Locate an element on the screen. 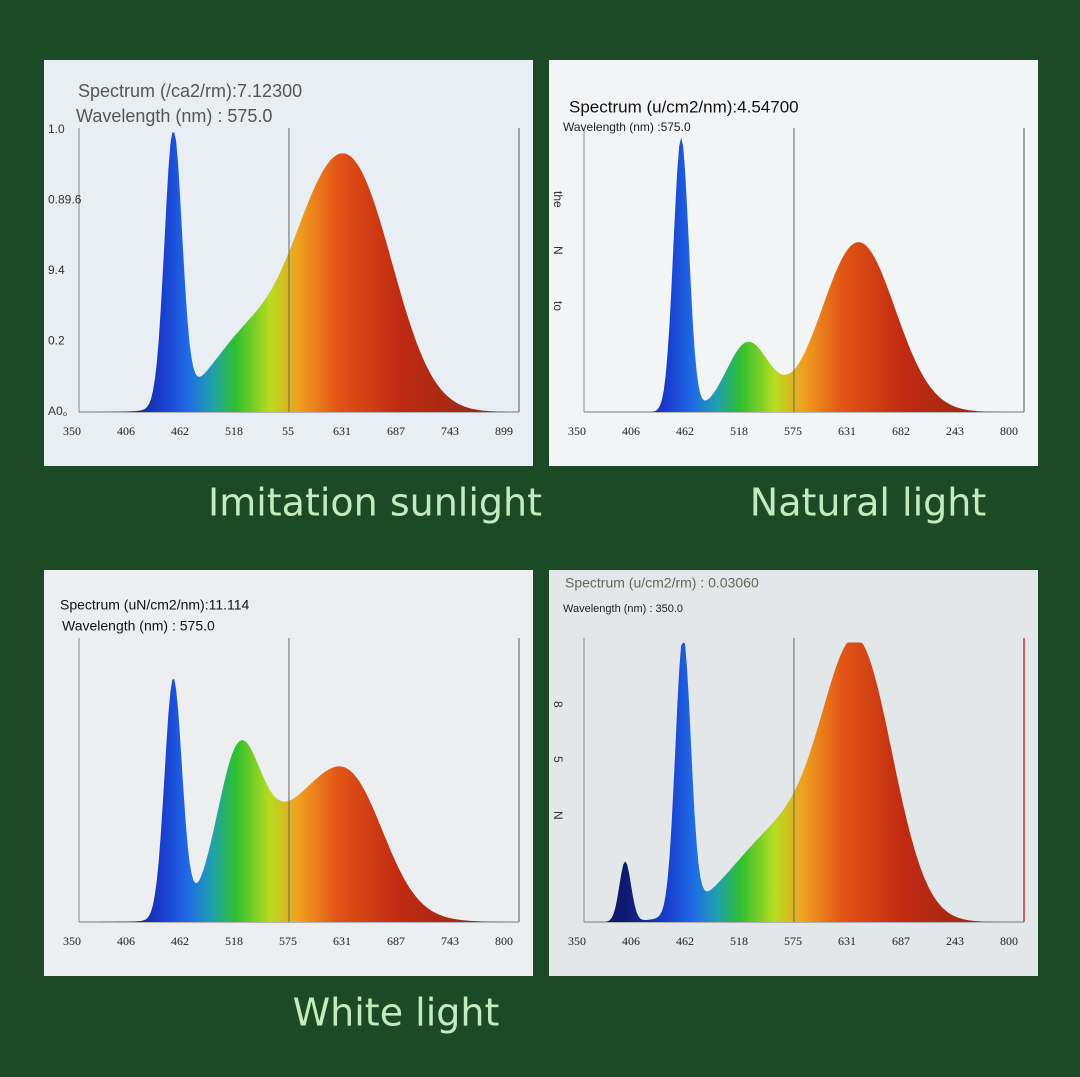 The width and height of the screenshot is (1080, 1077). wavelength-reading: Wavelength (nm) : 350.0 is located at coordinates (623, 609).